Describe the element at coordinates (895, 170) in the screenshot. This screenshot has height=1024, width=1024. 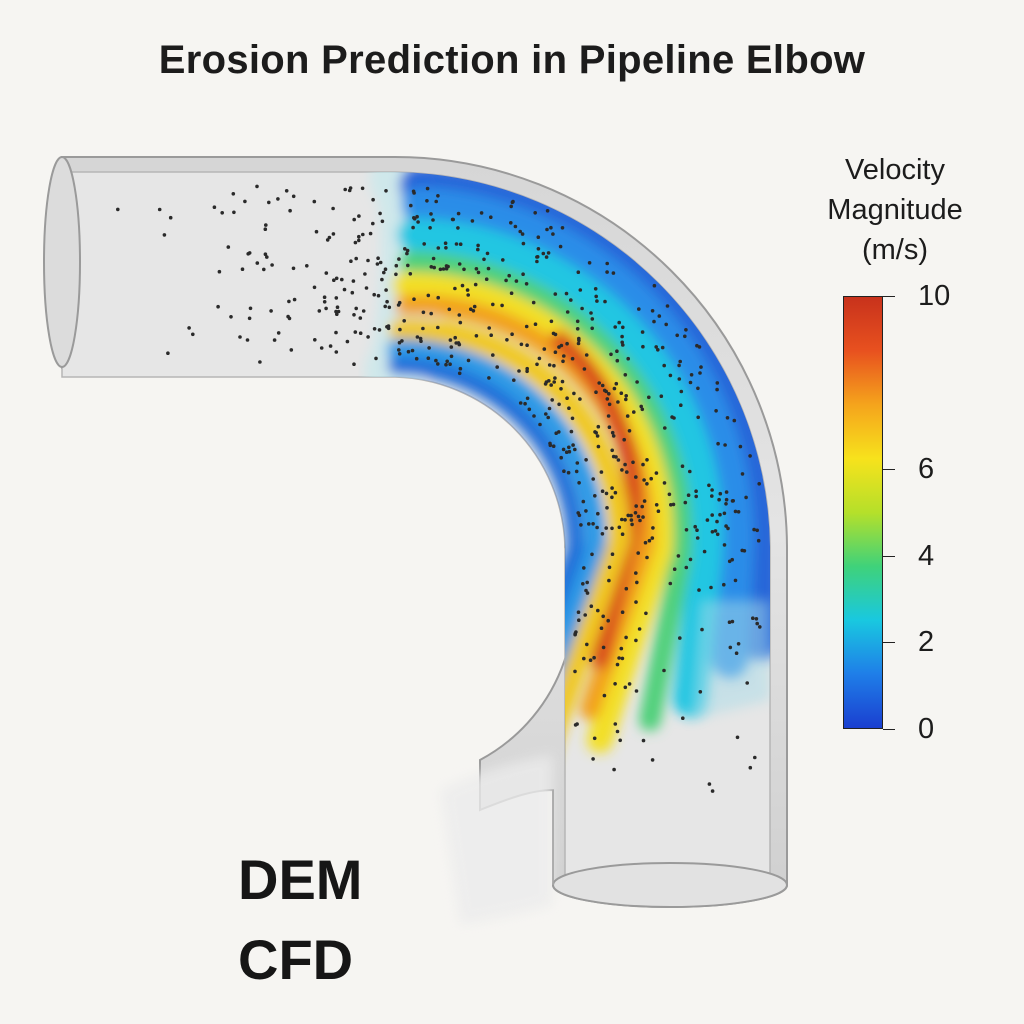
I see `legend-title-line: Velocity` at that location.